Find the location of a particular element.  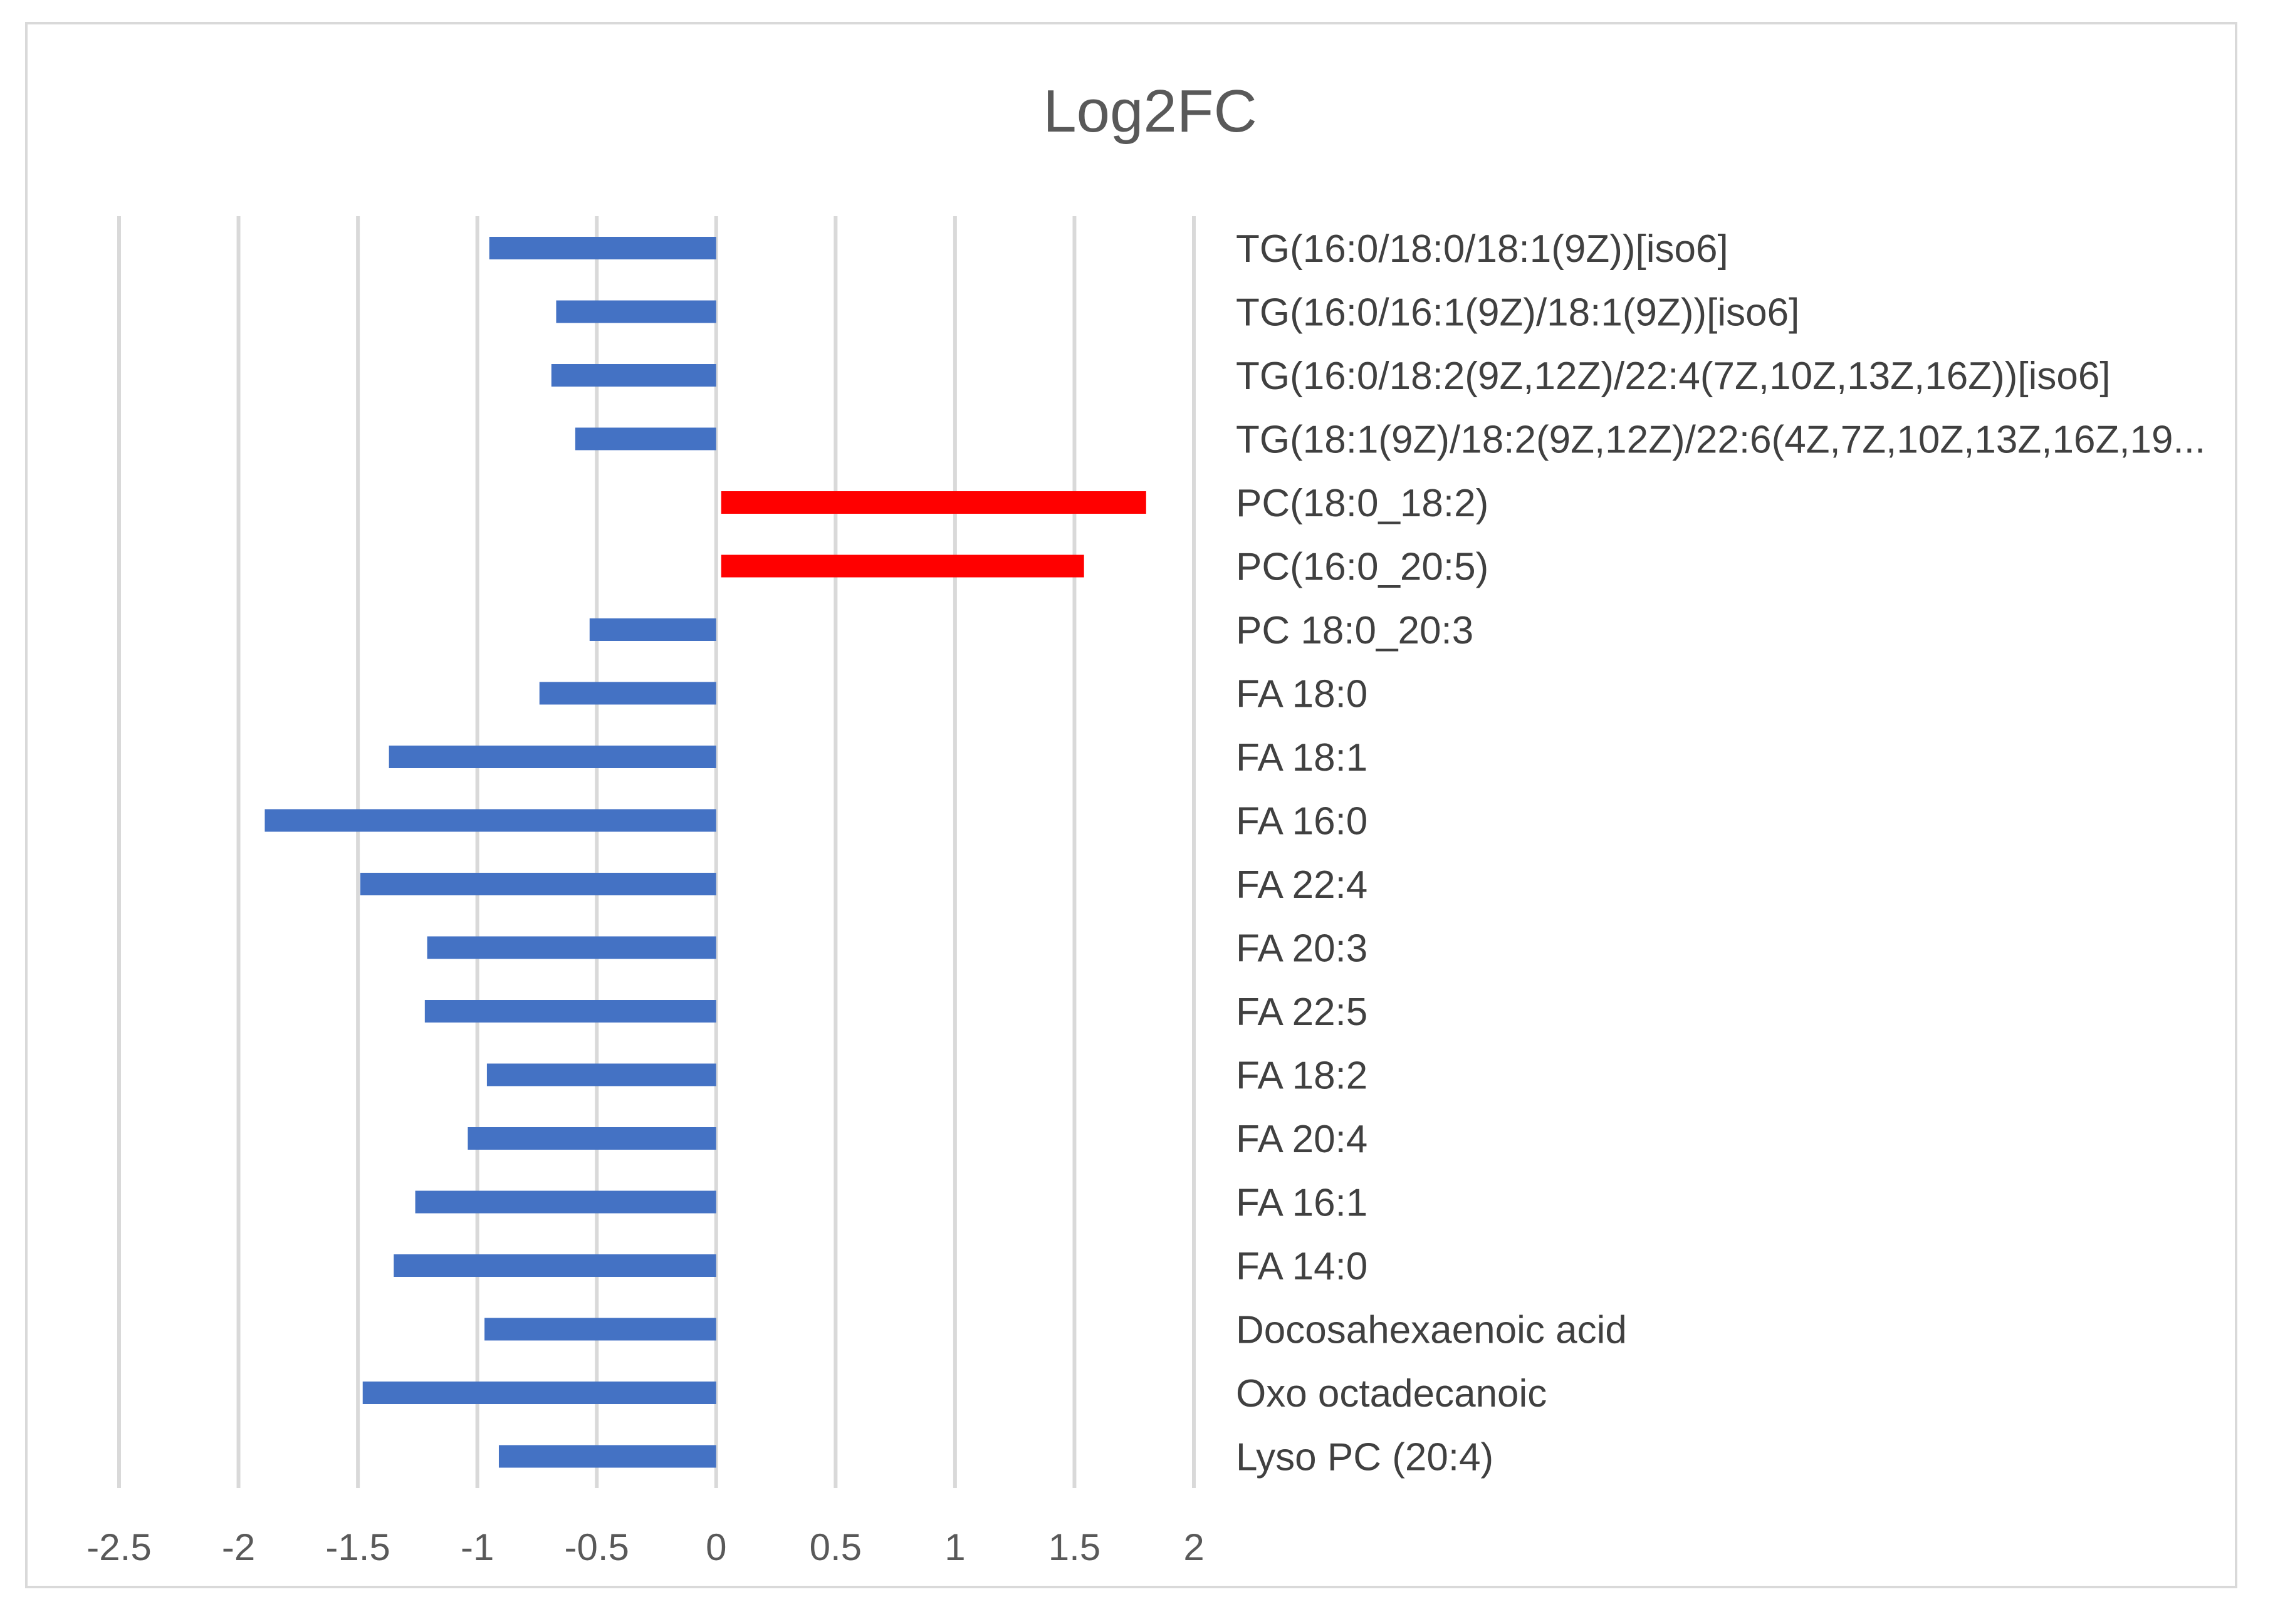

category-label: FA 22:5 is located at coordinates (1302, 1013).